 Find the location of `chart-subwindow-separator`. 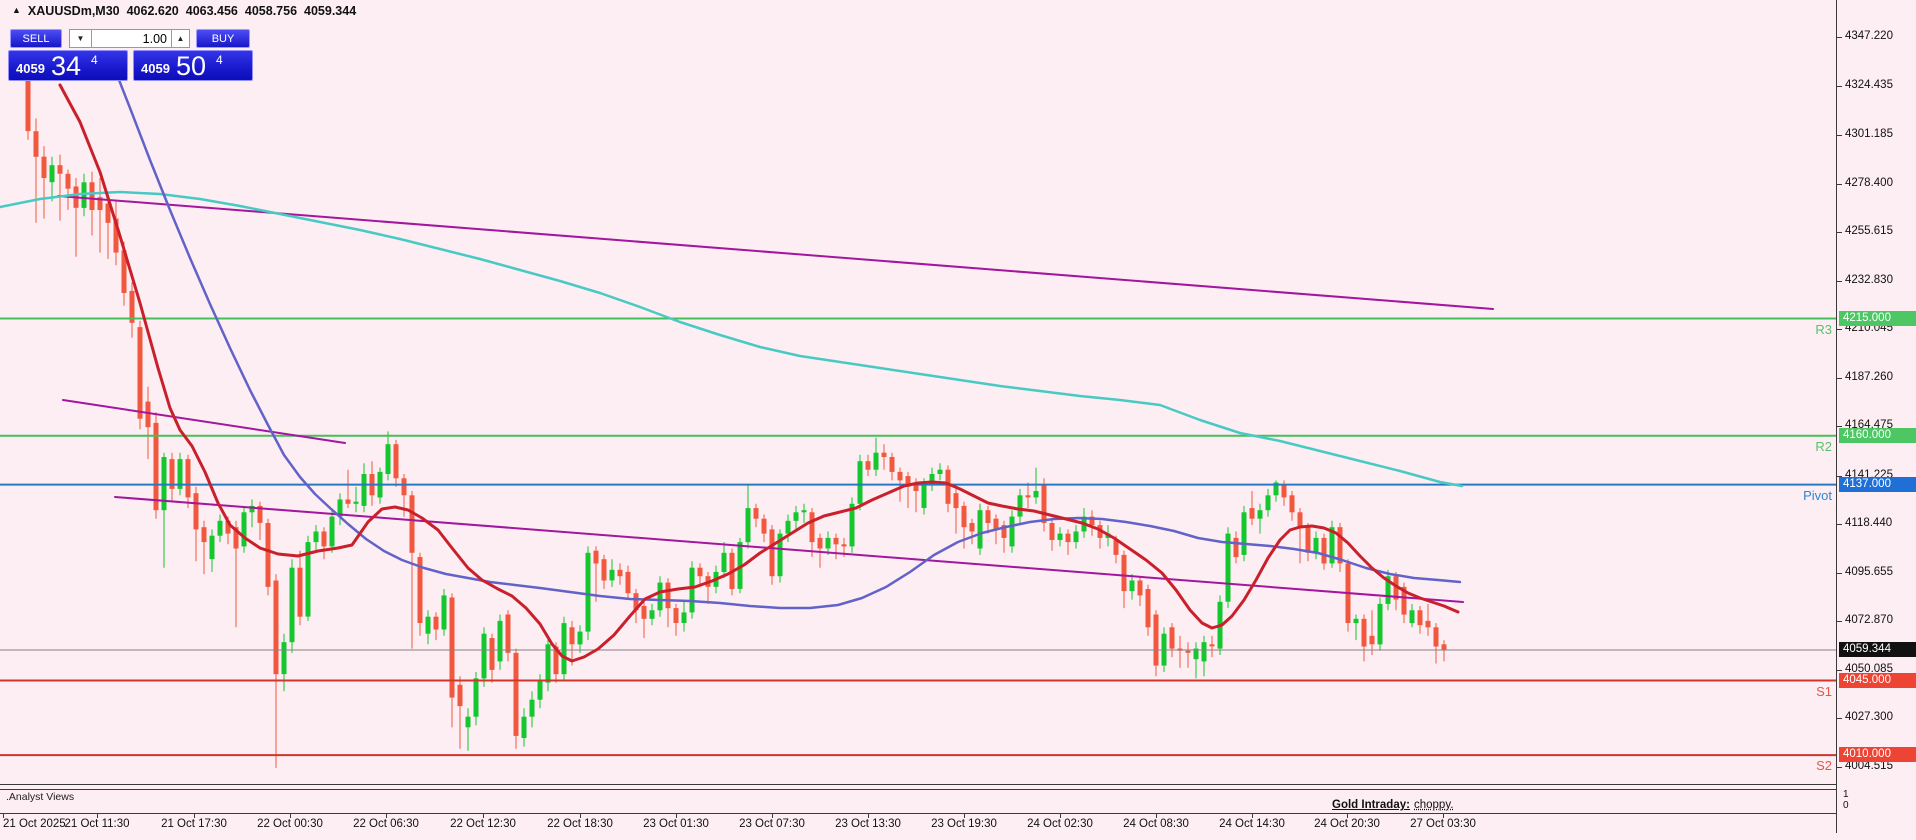

chart-subwindow-separator is located at coordinates (918, 784).